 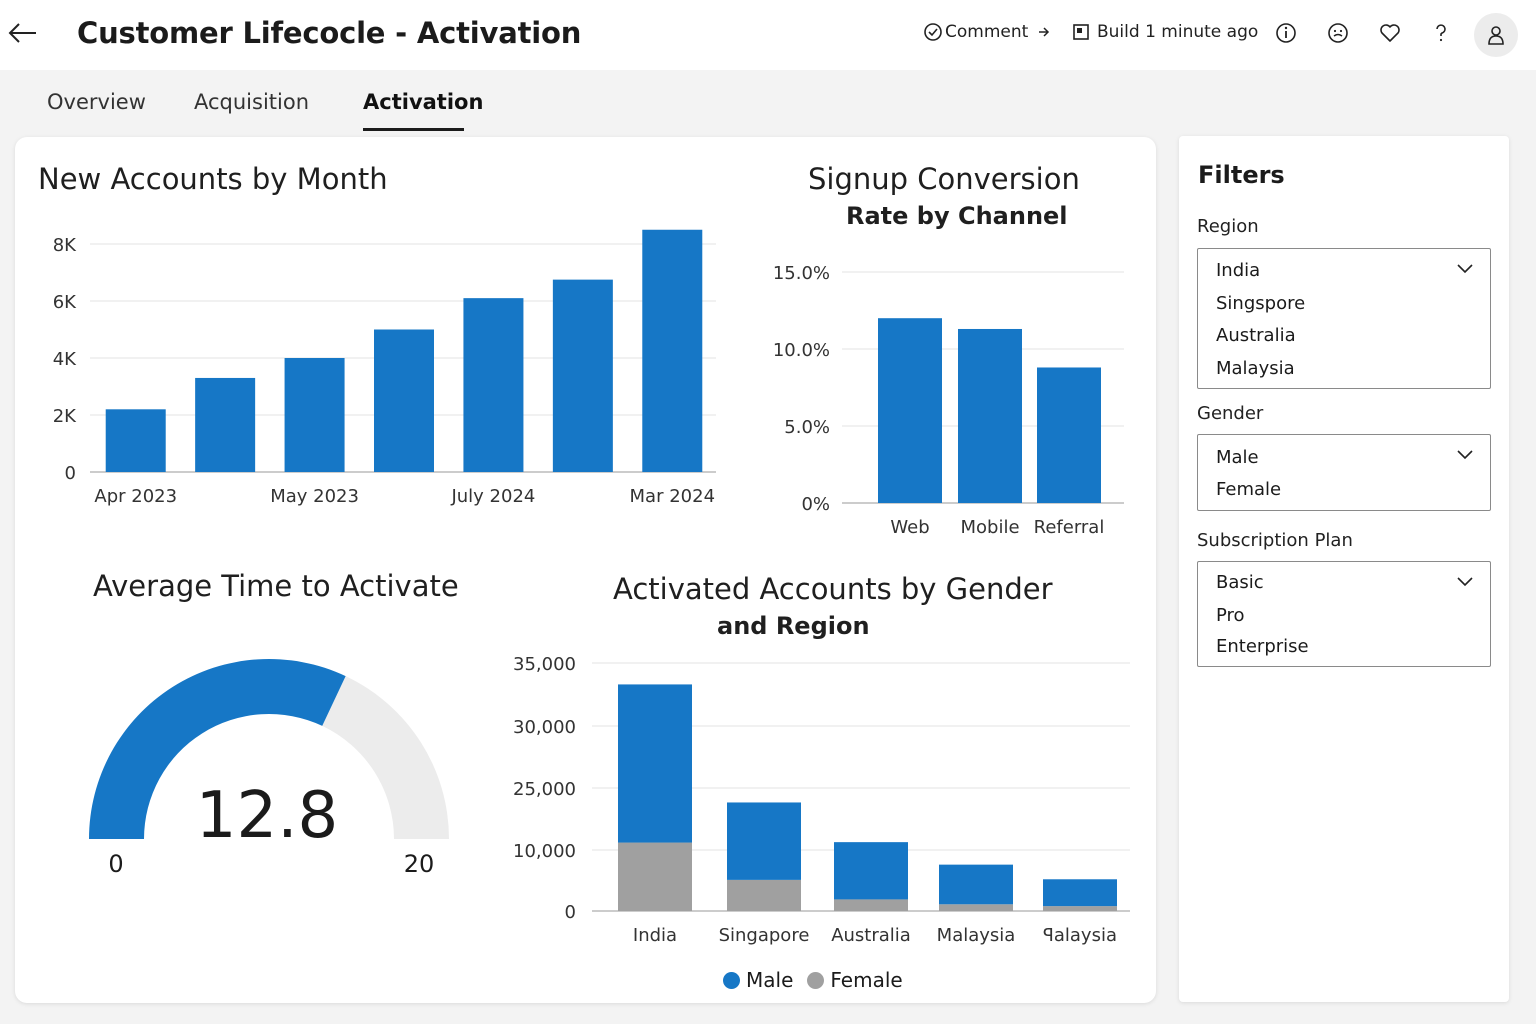 I want to click on gauge-max-label: 20, so click(x=419, y=864).